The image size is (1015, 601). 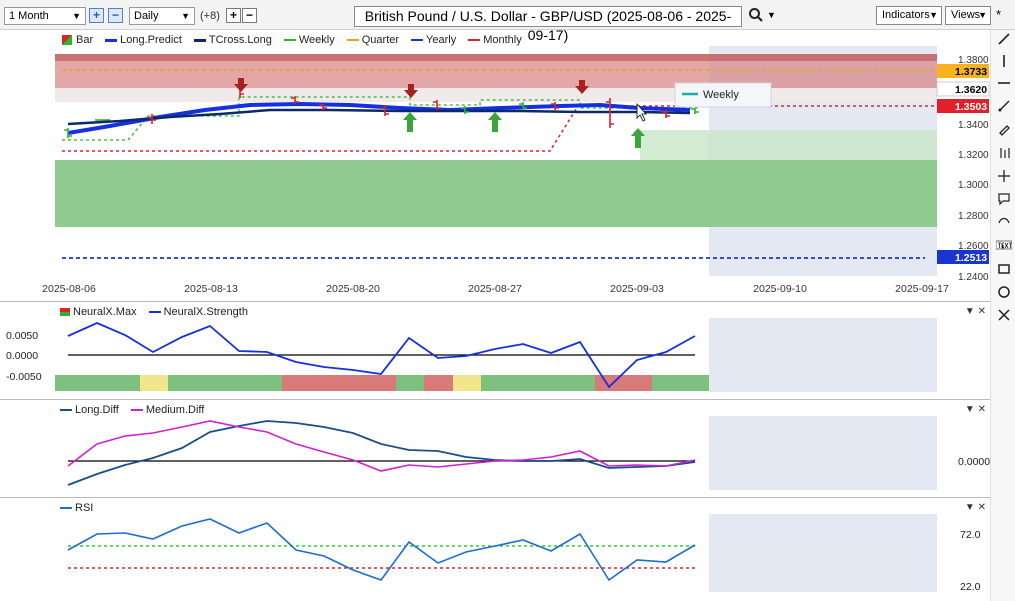 What do you see at coordinates (24, 377) in the screenshot?
I see `neuralx-tick: -0.0050` at bounding box center [24, 377].